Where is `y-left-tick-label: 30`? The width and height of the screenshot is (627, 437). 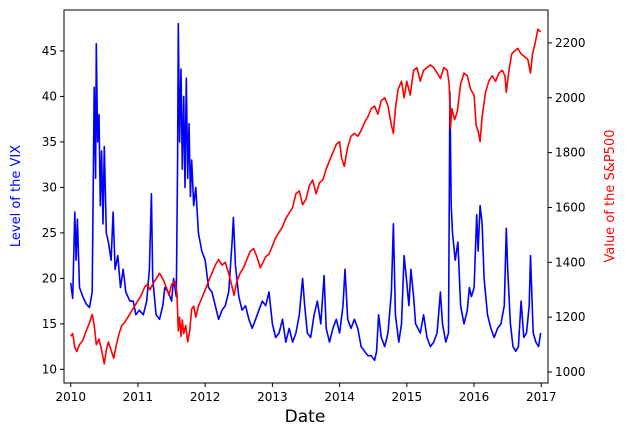 y-left-tick-label: 30 is located at coordinates (49, 187).